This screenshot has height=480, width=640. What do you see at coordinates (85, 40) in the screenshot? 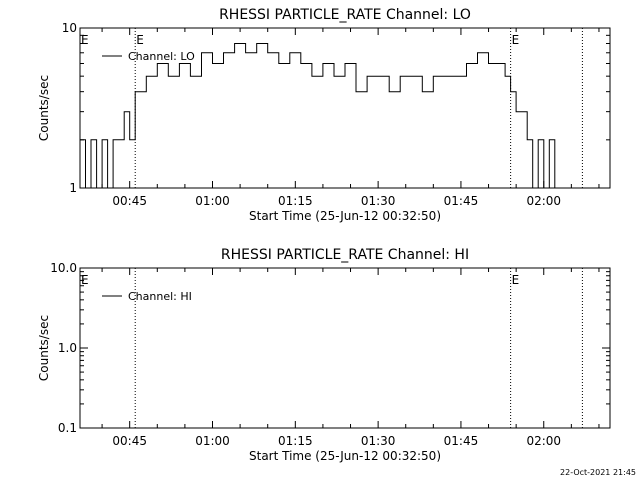
I see `chart1-edge-label: E` at bounding box center [85, 40].